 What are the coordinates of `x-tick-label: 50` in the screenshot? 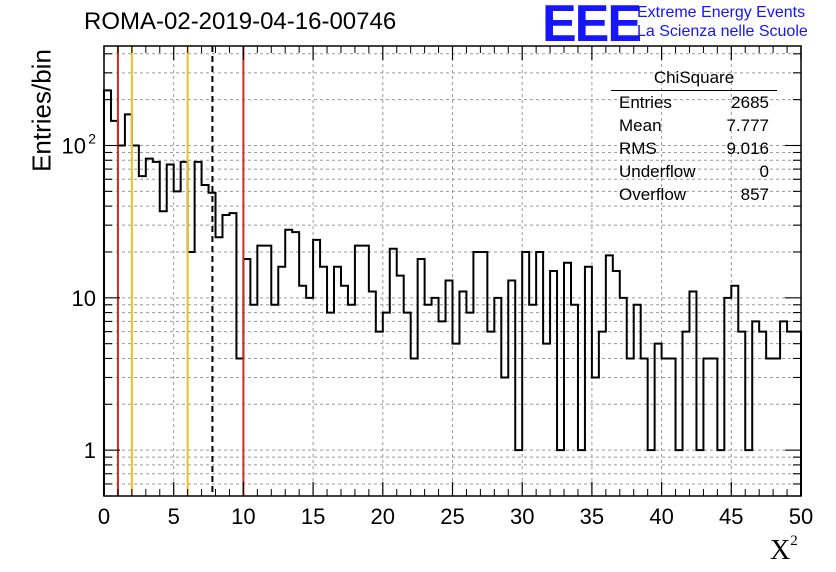 It's located at (801, 516).